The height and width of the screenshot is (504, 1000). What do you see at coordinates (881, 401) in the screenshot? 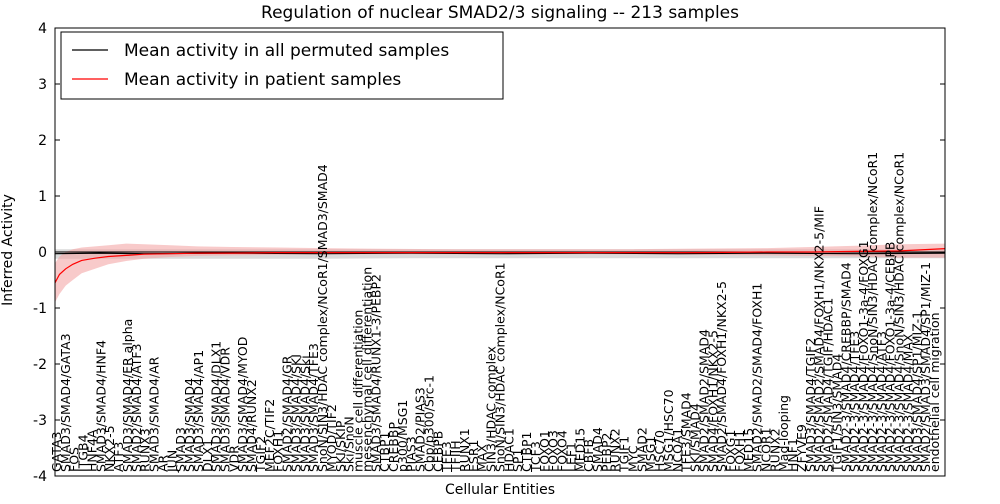
I see `category-label: SMAD2-3/SMAD4/ATF3` at bounding box center [881, 401].